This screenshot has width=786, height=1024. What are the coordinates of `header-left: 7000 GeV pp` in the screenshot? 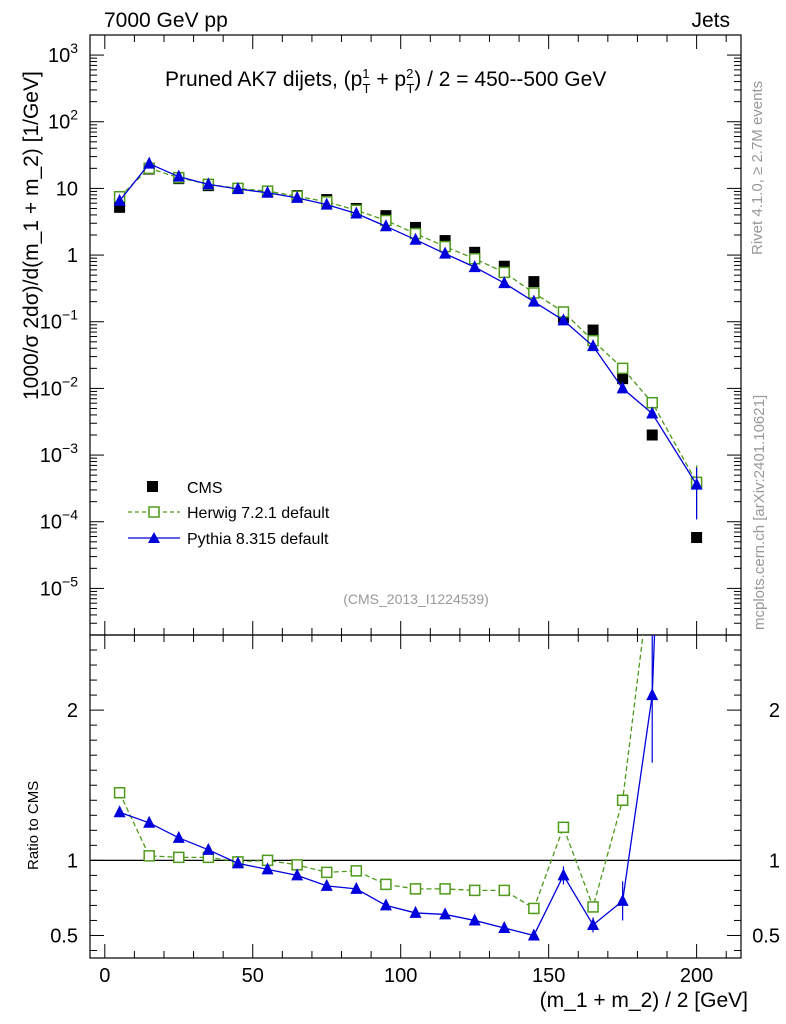 It's located at (166, 20).